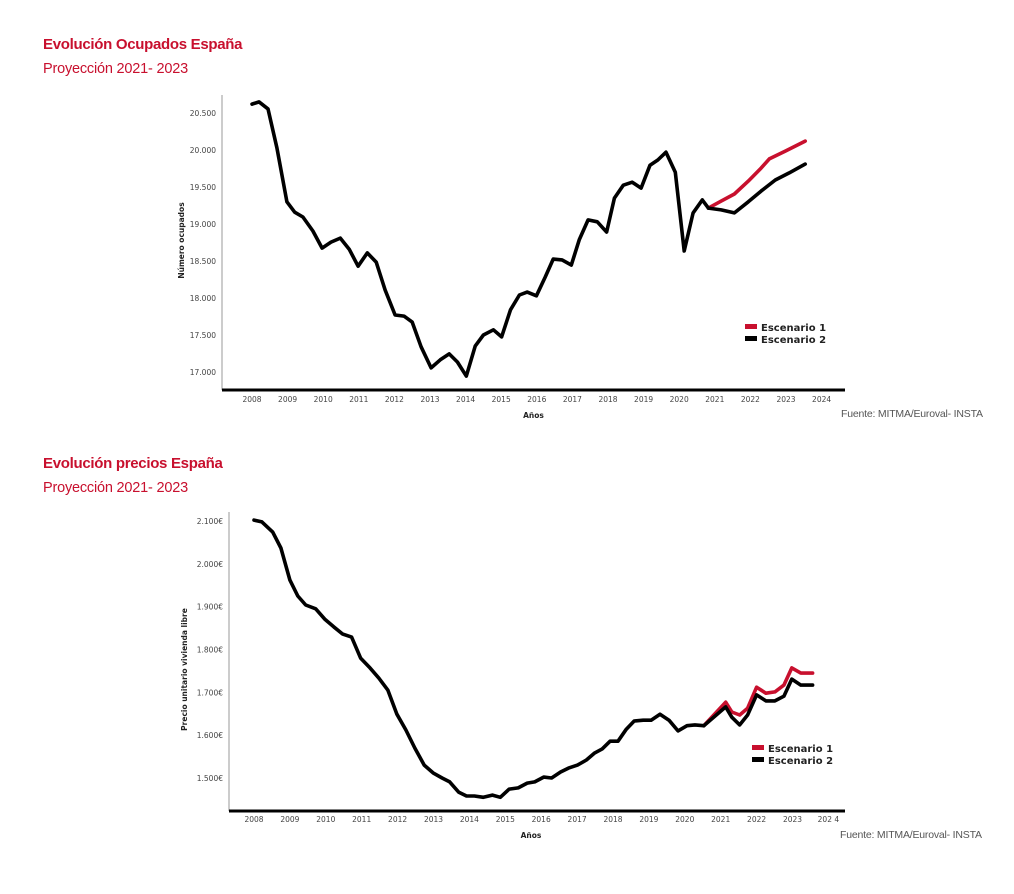 This screenshot has height=894, width=1014. I want to click on chart2-x-tick-label: 2022, so click(756, 819).